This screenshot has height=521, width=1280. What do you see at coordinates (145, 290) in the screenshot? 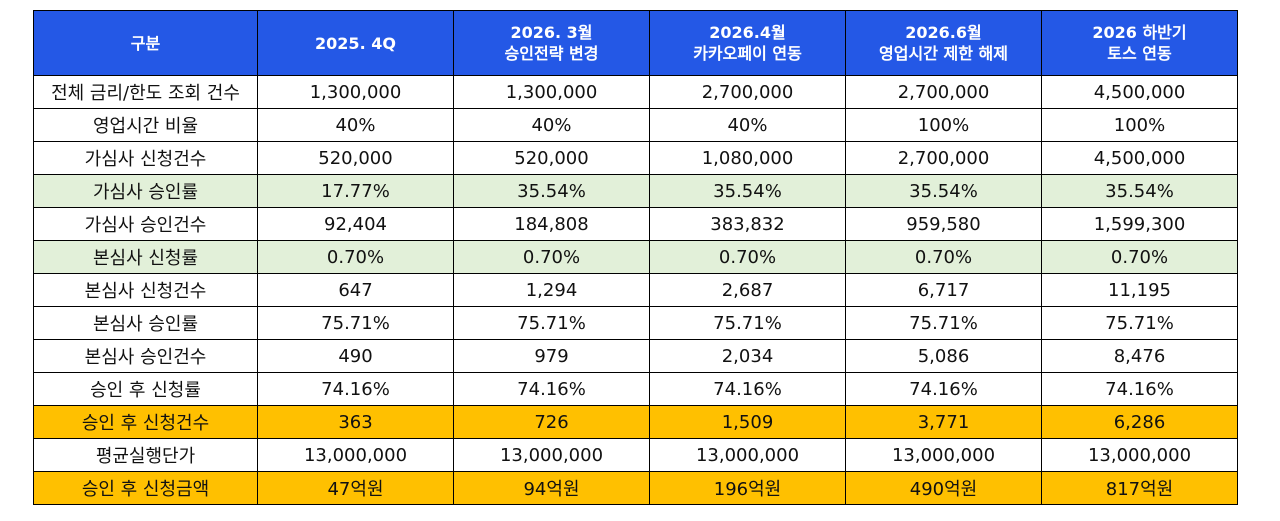
I see `row-label: 본심사 신청건수` at bounding box center [145, 290].